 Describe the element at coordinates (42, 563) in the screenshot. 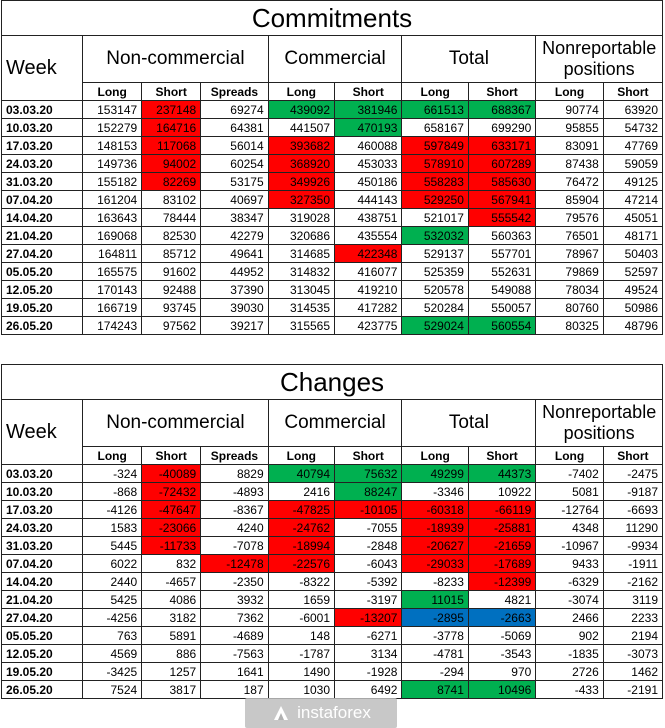

I see `week-cell: 07.04.20` at that location.